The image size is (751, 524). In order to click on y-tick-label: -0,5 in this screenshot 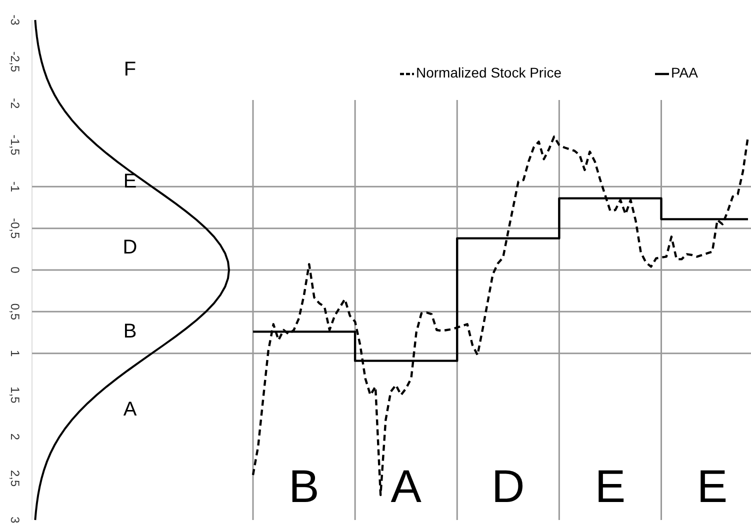, I will do `click(15, 228)`.